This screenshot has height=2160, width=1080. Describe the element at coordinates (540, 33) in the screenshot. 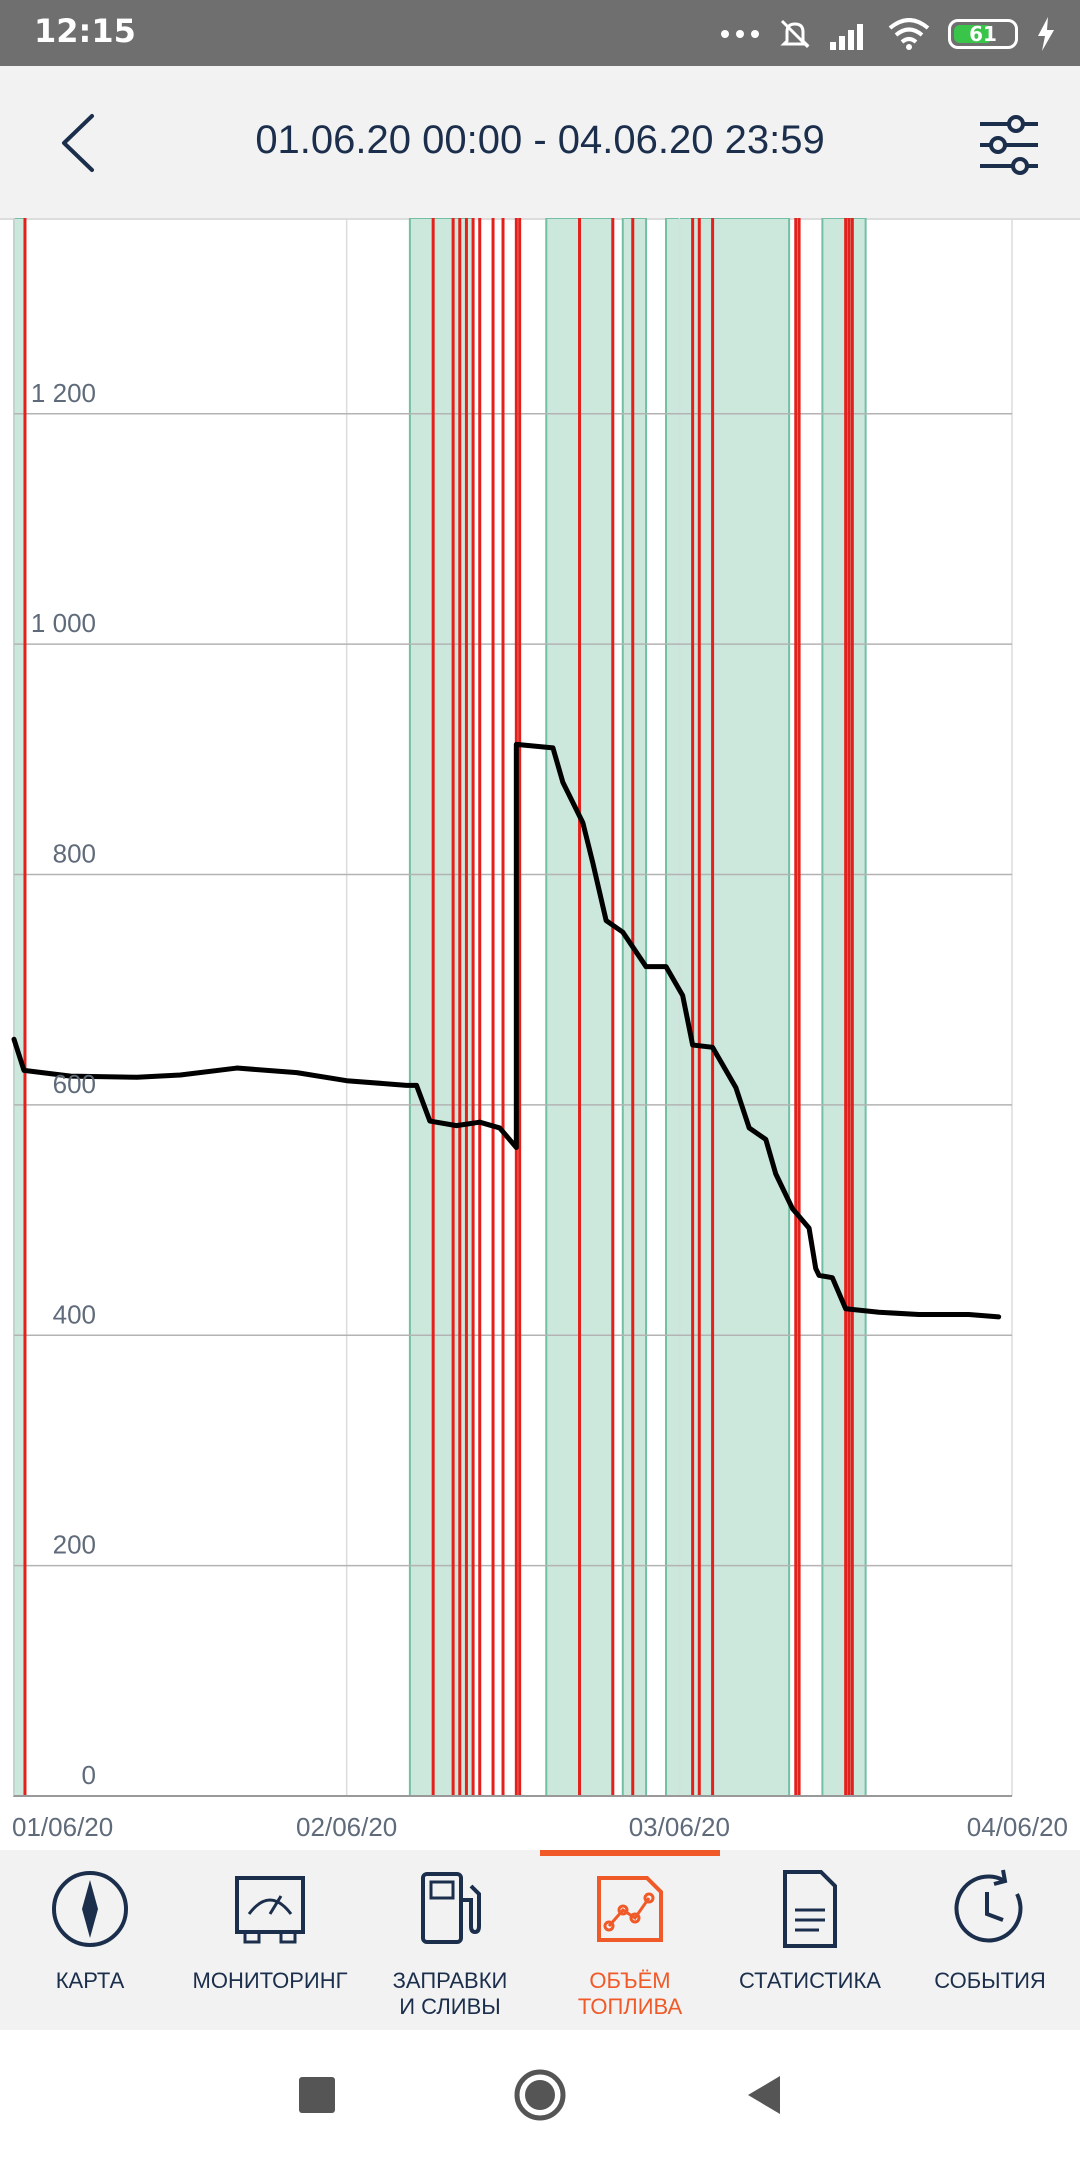

I see `status-bar: 12:15 61` at that location.